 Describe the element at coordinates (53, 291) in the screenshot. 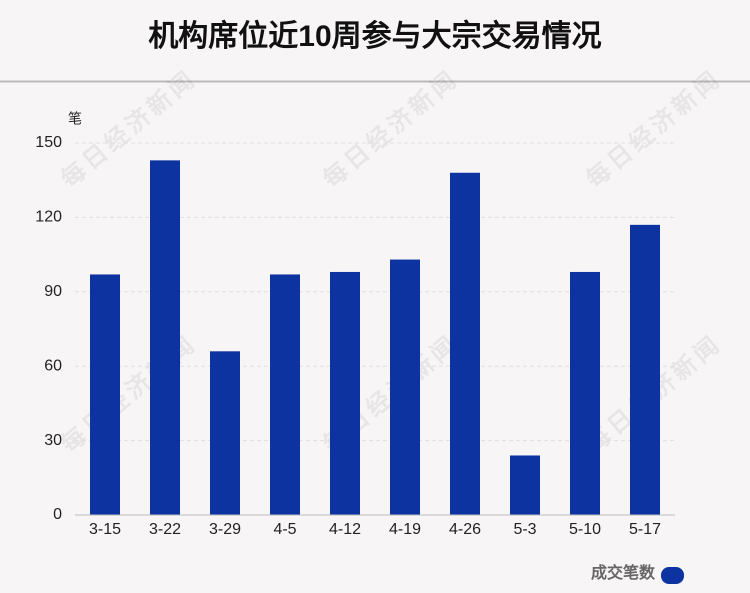

I see `y-tick-label: 90` at that location.